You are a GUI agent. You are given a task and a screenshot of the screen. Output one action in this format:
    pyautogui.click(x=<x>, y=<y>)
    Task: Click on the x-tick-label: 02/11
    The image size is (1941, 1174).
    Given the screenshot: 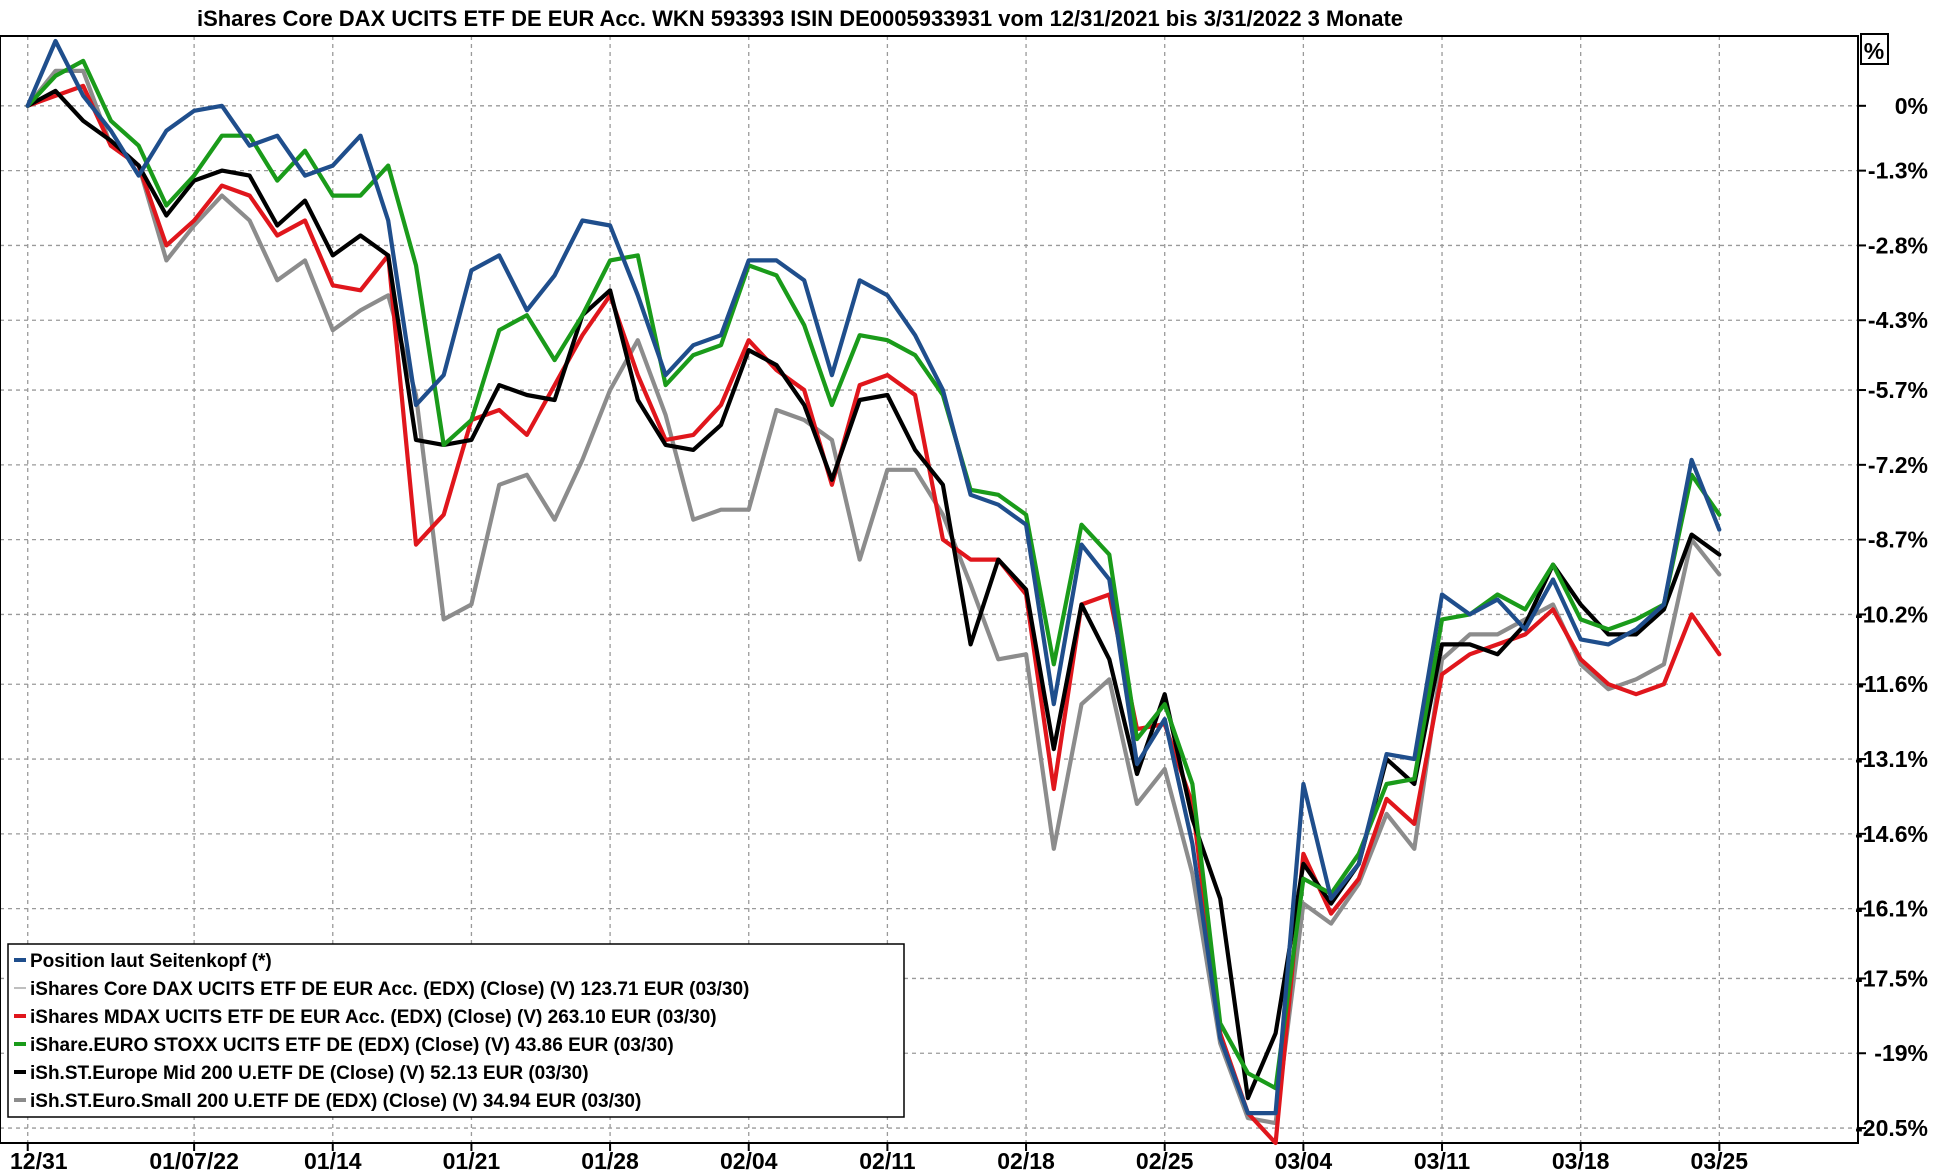 What is the action you would take?
    pyautogui.click(x=887, y=1161)
    